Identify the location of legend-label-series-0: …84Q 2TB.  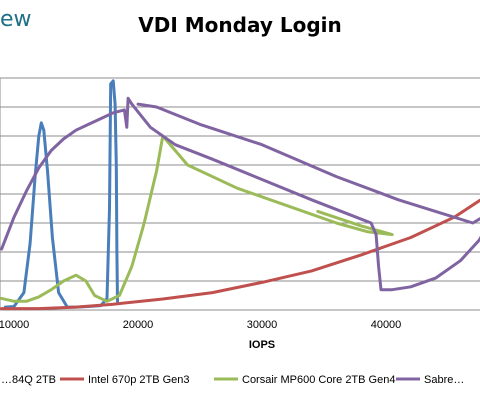
(28, 380).